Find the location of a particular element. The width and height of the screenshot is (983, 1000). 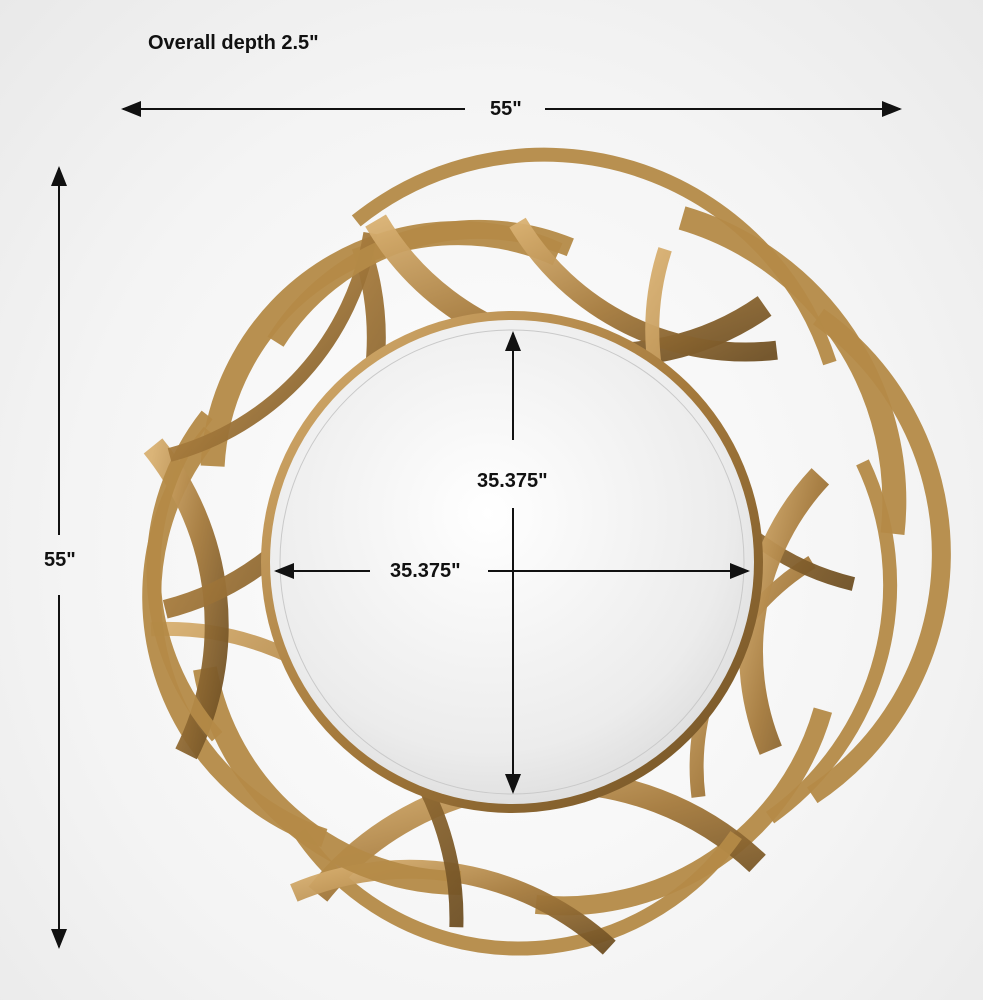

overall-height-label: 55" is located at coordinates (60, 560).